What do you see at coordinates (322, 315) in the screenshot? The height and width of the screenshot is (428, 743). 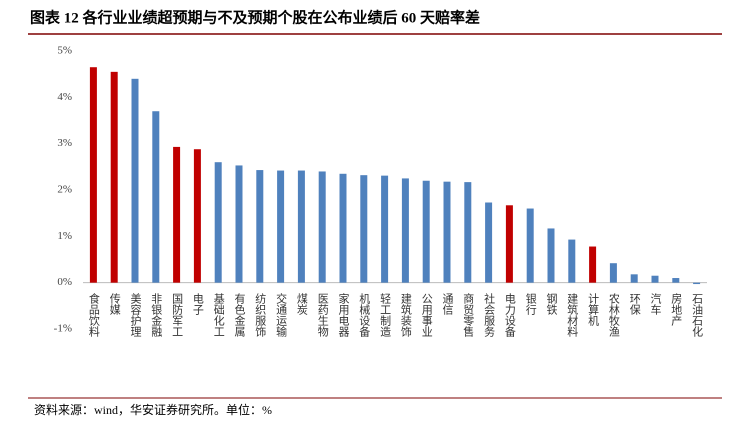 I see `x-tick-label: 医药生物` at bounding box center [322, 315].